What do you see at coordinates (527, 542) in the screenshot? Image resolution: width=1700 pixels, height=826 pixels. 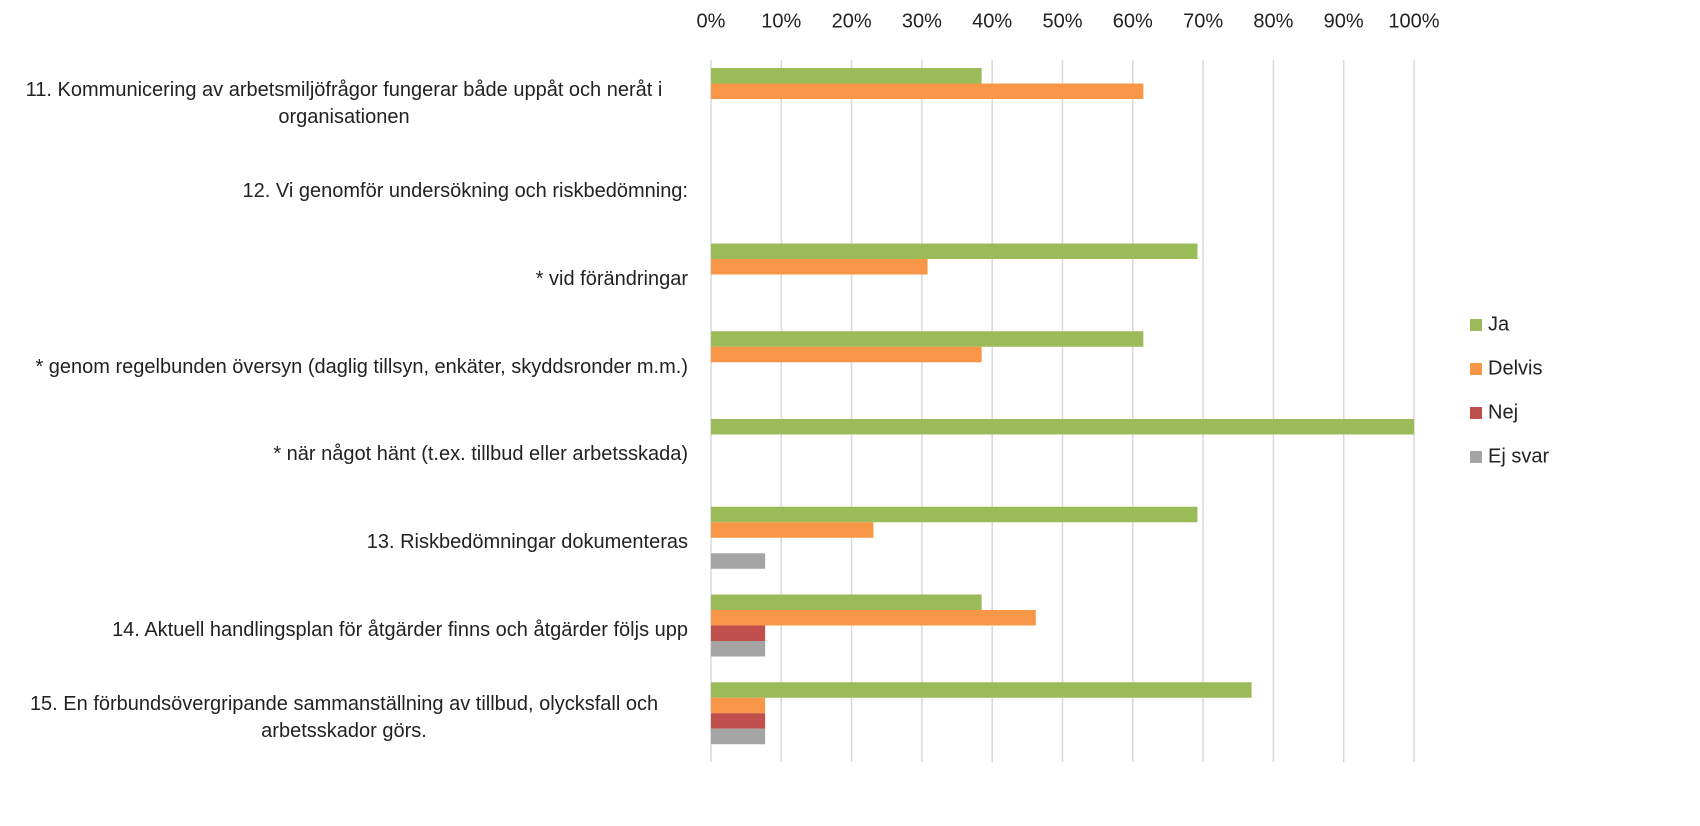 I see `category-text: 13. Riskbedömningar dokumenteras` at bounding box center [527, 542].